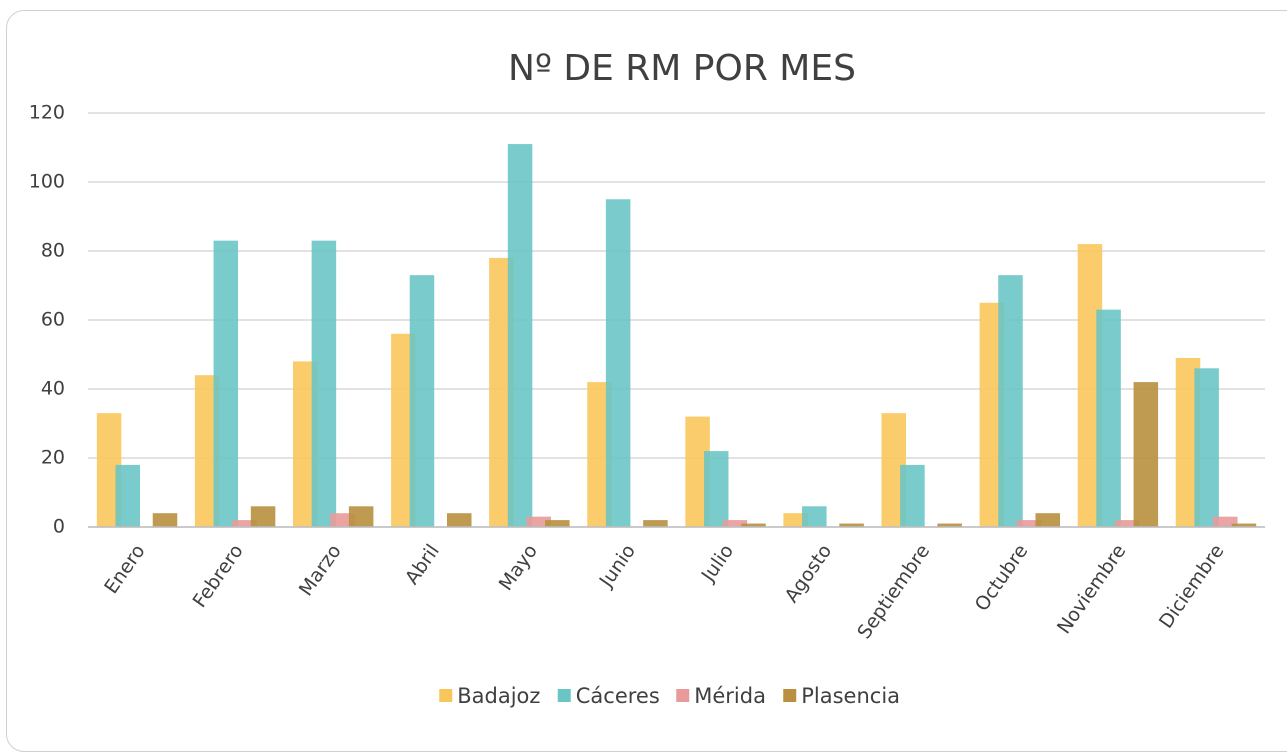 This screenshot has height=752, width=1287. I want to click on x-tick-label: Noviembre, so click(1092, 589).